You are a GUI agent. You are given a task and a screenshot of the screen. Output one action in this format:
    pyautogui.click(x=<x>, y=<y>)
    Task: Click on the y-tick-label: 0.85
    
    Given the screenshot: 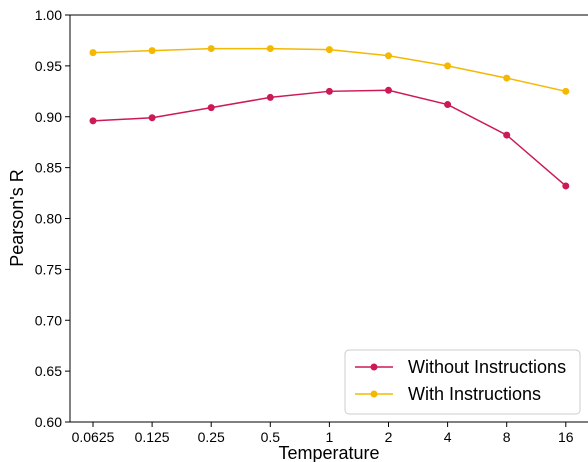 What is the action you would take?
    pyautogui.click(x=48, y=168)
    